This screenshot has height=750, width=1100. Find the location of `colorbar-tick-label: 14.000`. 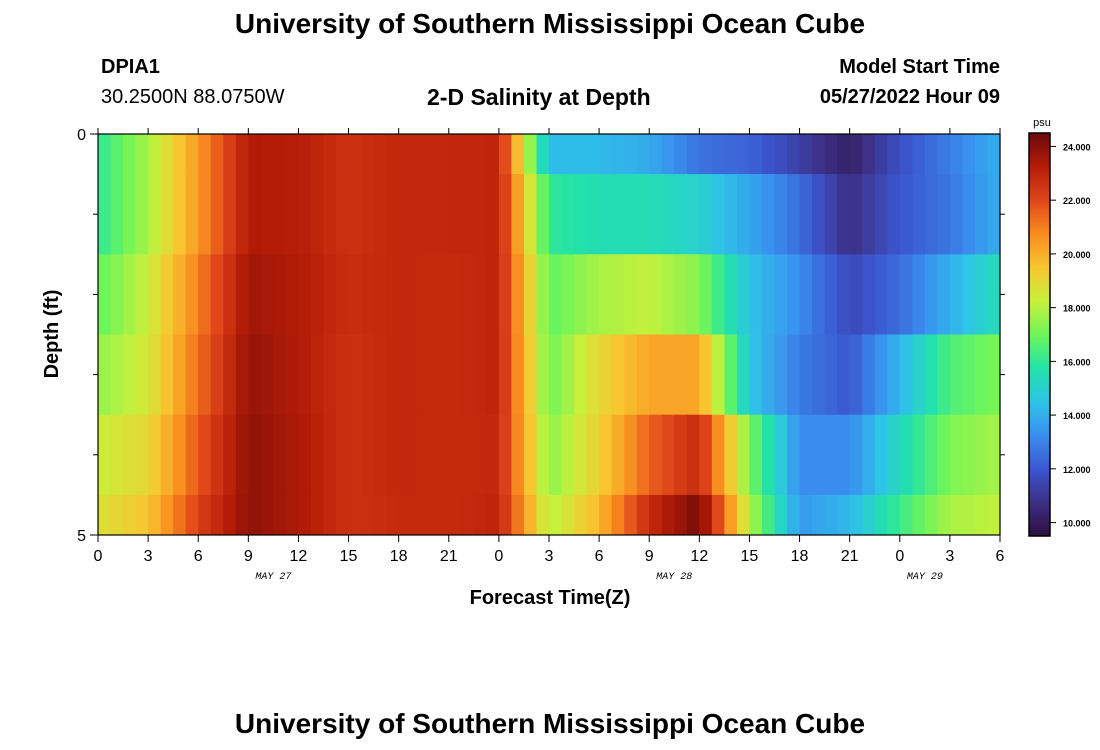

colorbar-tick-label: 14.000 is located at coordinates (1077, 416).